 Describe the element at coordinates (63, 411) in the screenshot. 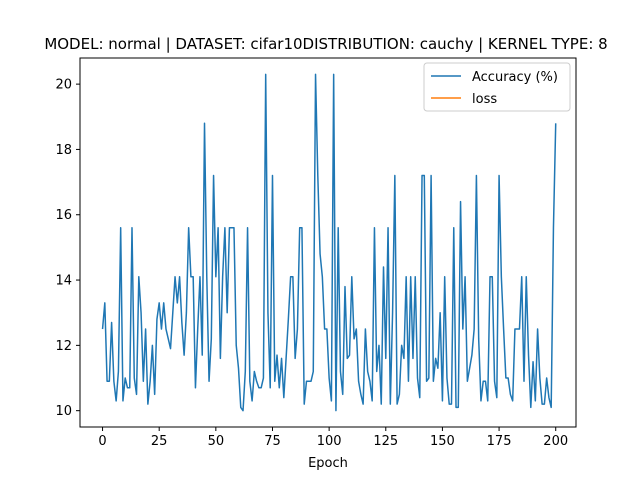

I see `y-tick-label: 10` at that location.